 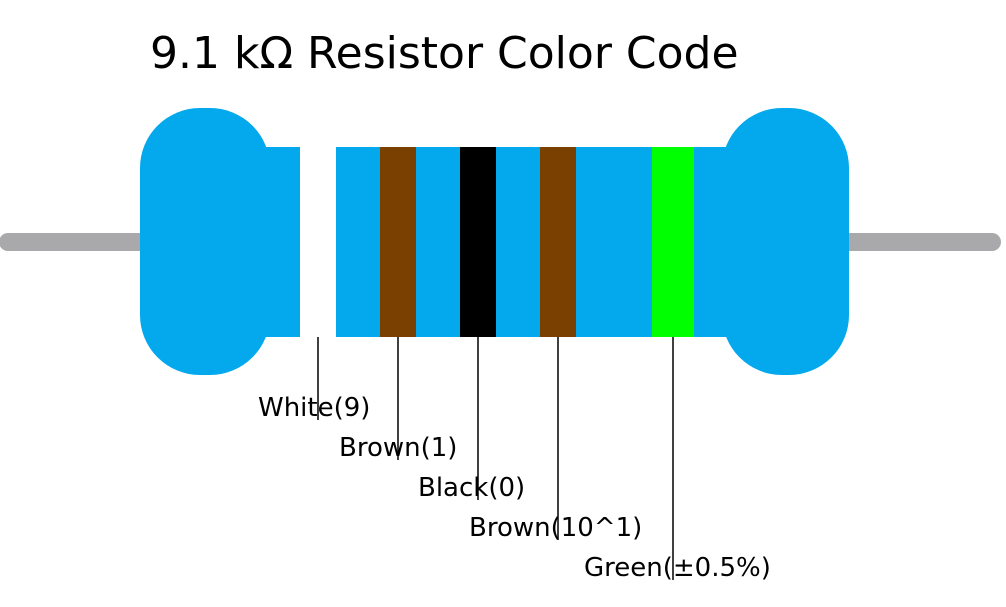 I want to click on color-bands, so click(x=497, y=242).